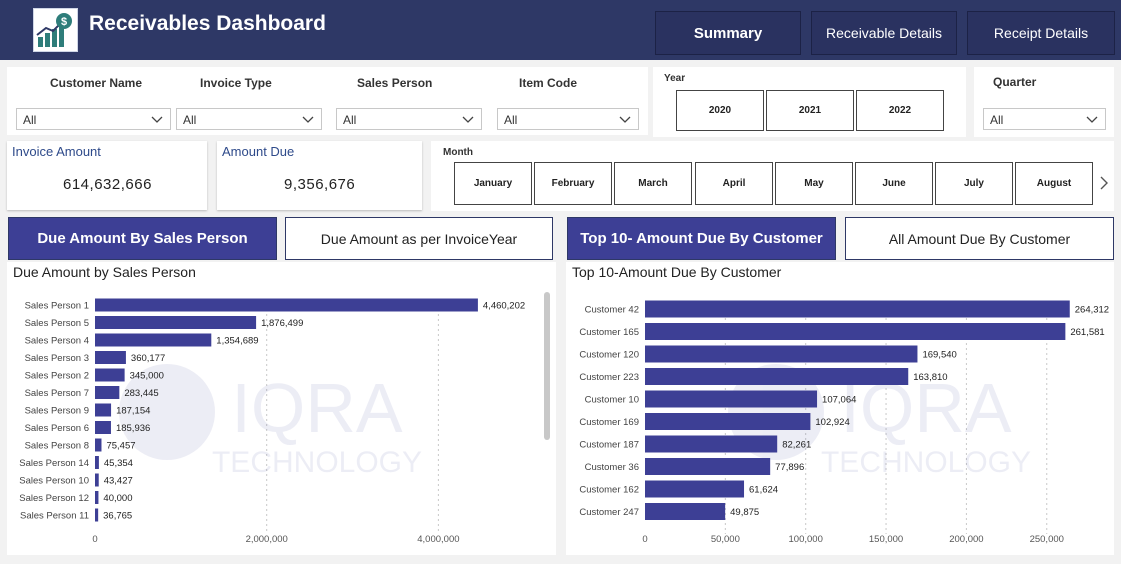 Image resolution: width=1121 pixels, height=564 pixels. What do you see at coordinates (609, 422) in the screenshot?
I see `category-label: Customer 169` at bounding box center [609, 422].